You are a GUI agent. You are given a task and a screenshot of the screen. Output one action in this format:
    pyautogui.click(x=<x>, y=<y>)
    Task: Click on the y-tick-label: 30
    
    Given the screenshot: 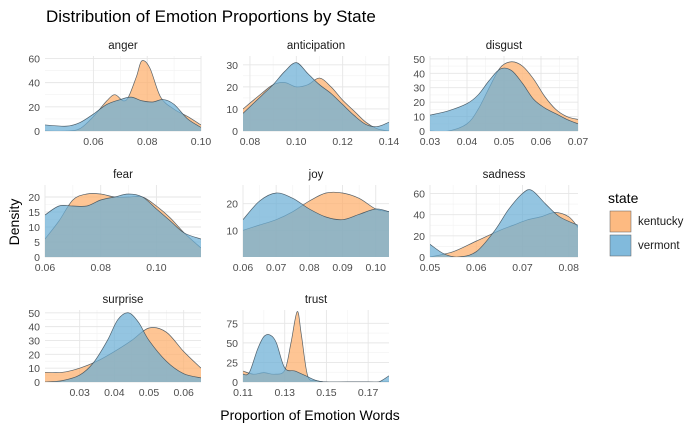 What is the action you would take?
    pyautogui.click(x=34, y=341)
    